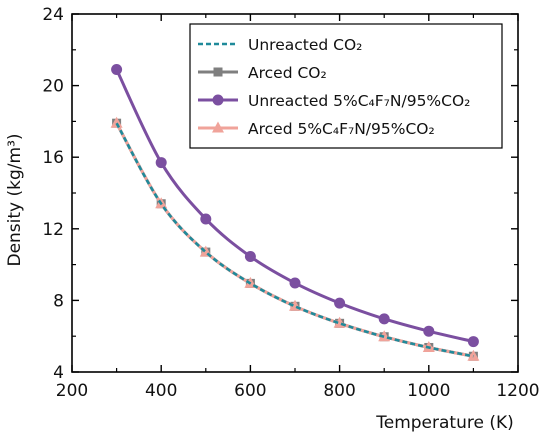  I want to click on x-tick-label-2: 600, so click(250, 391).